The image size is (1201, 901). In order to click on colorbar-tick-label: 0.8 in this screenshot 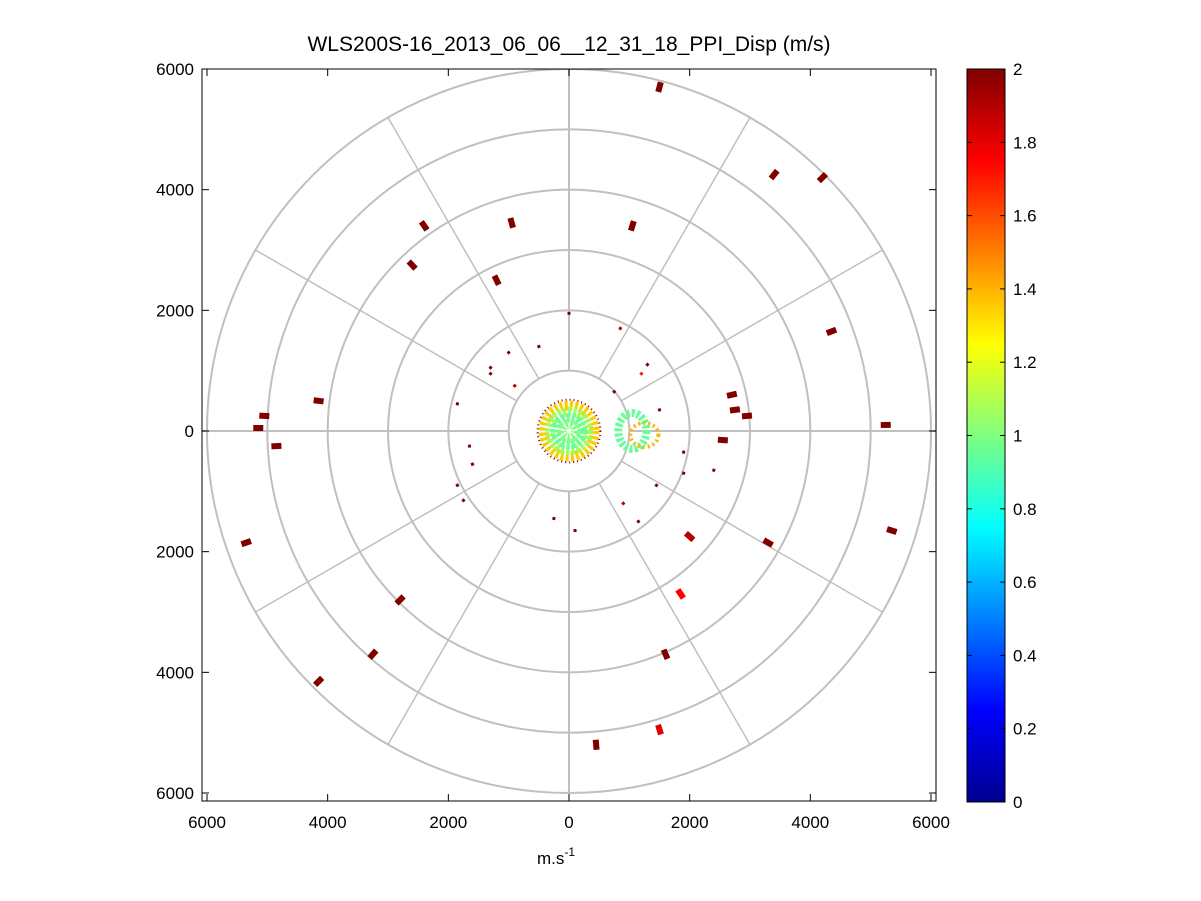, I will do `click(1025, 509)`.